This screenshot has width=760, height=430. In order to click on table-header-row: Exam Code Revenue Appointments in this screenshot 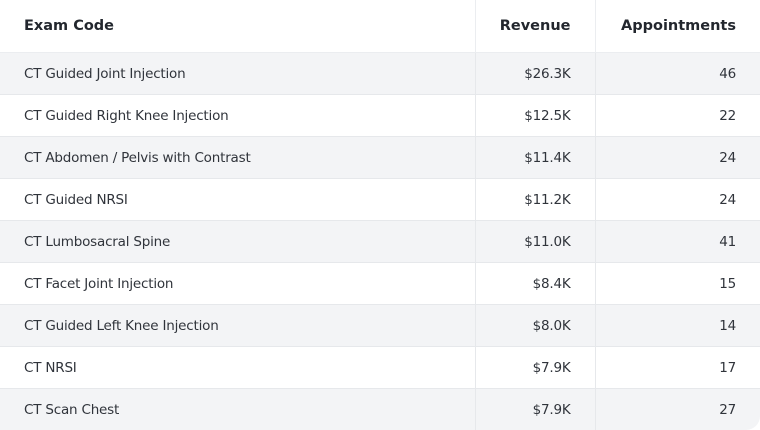, I will do `click(380, 26)`.